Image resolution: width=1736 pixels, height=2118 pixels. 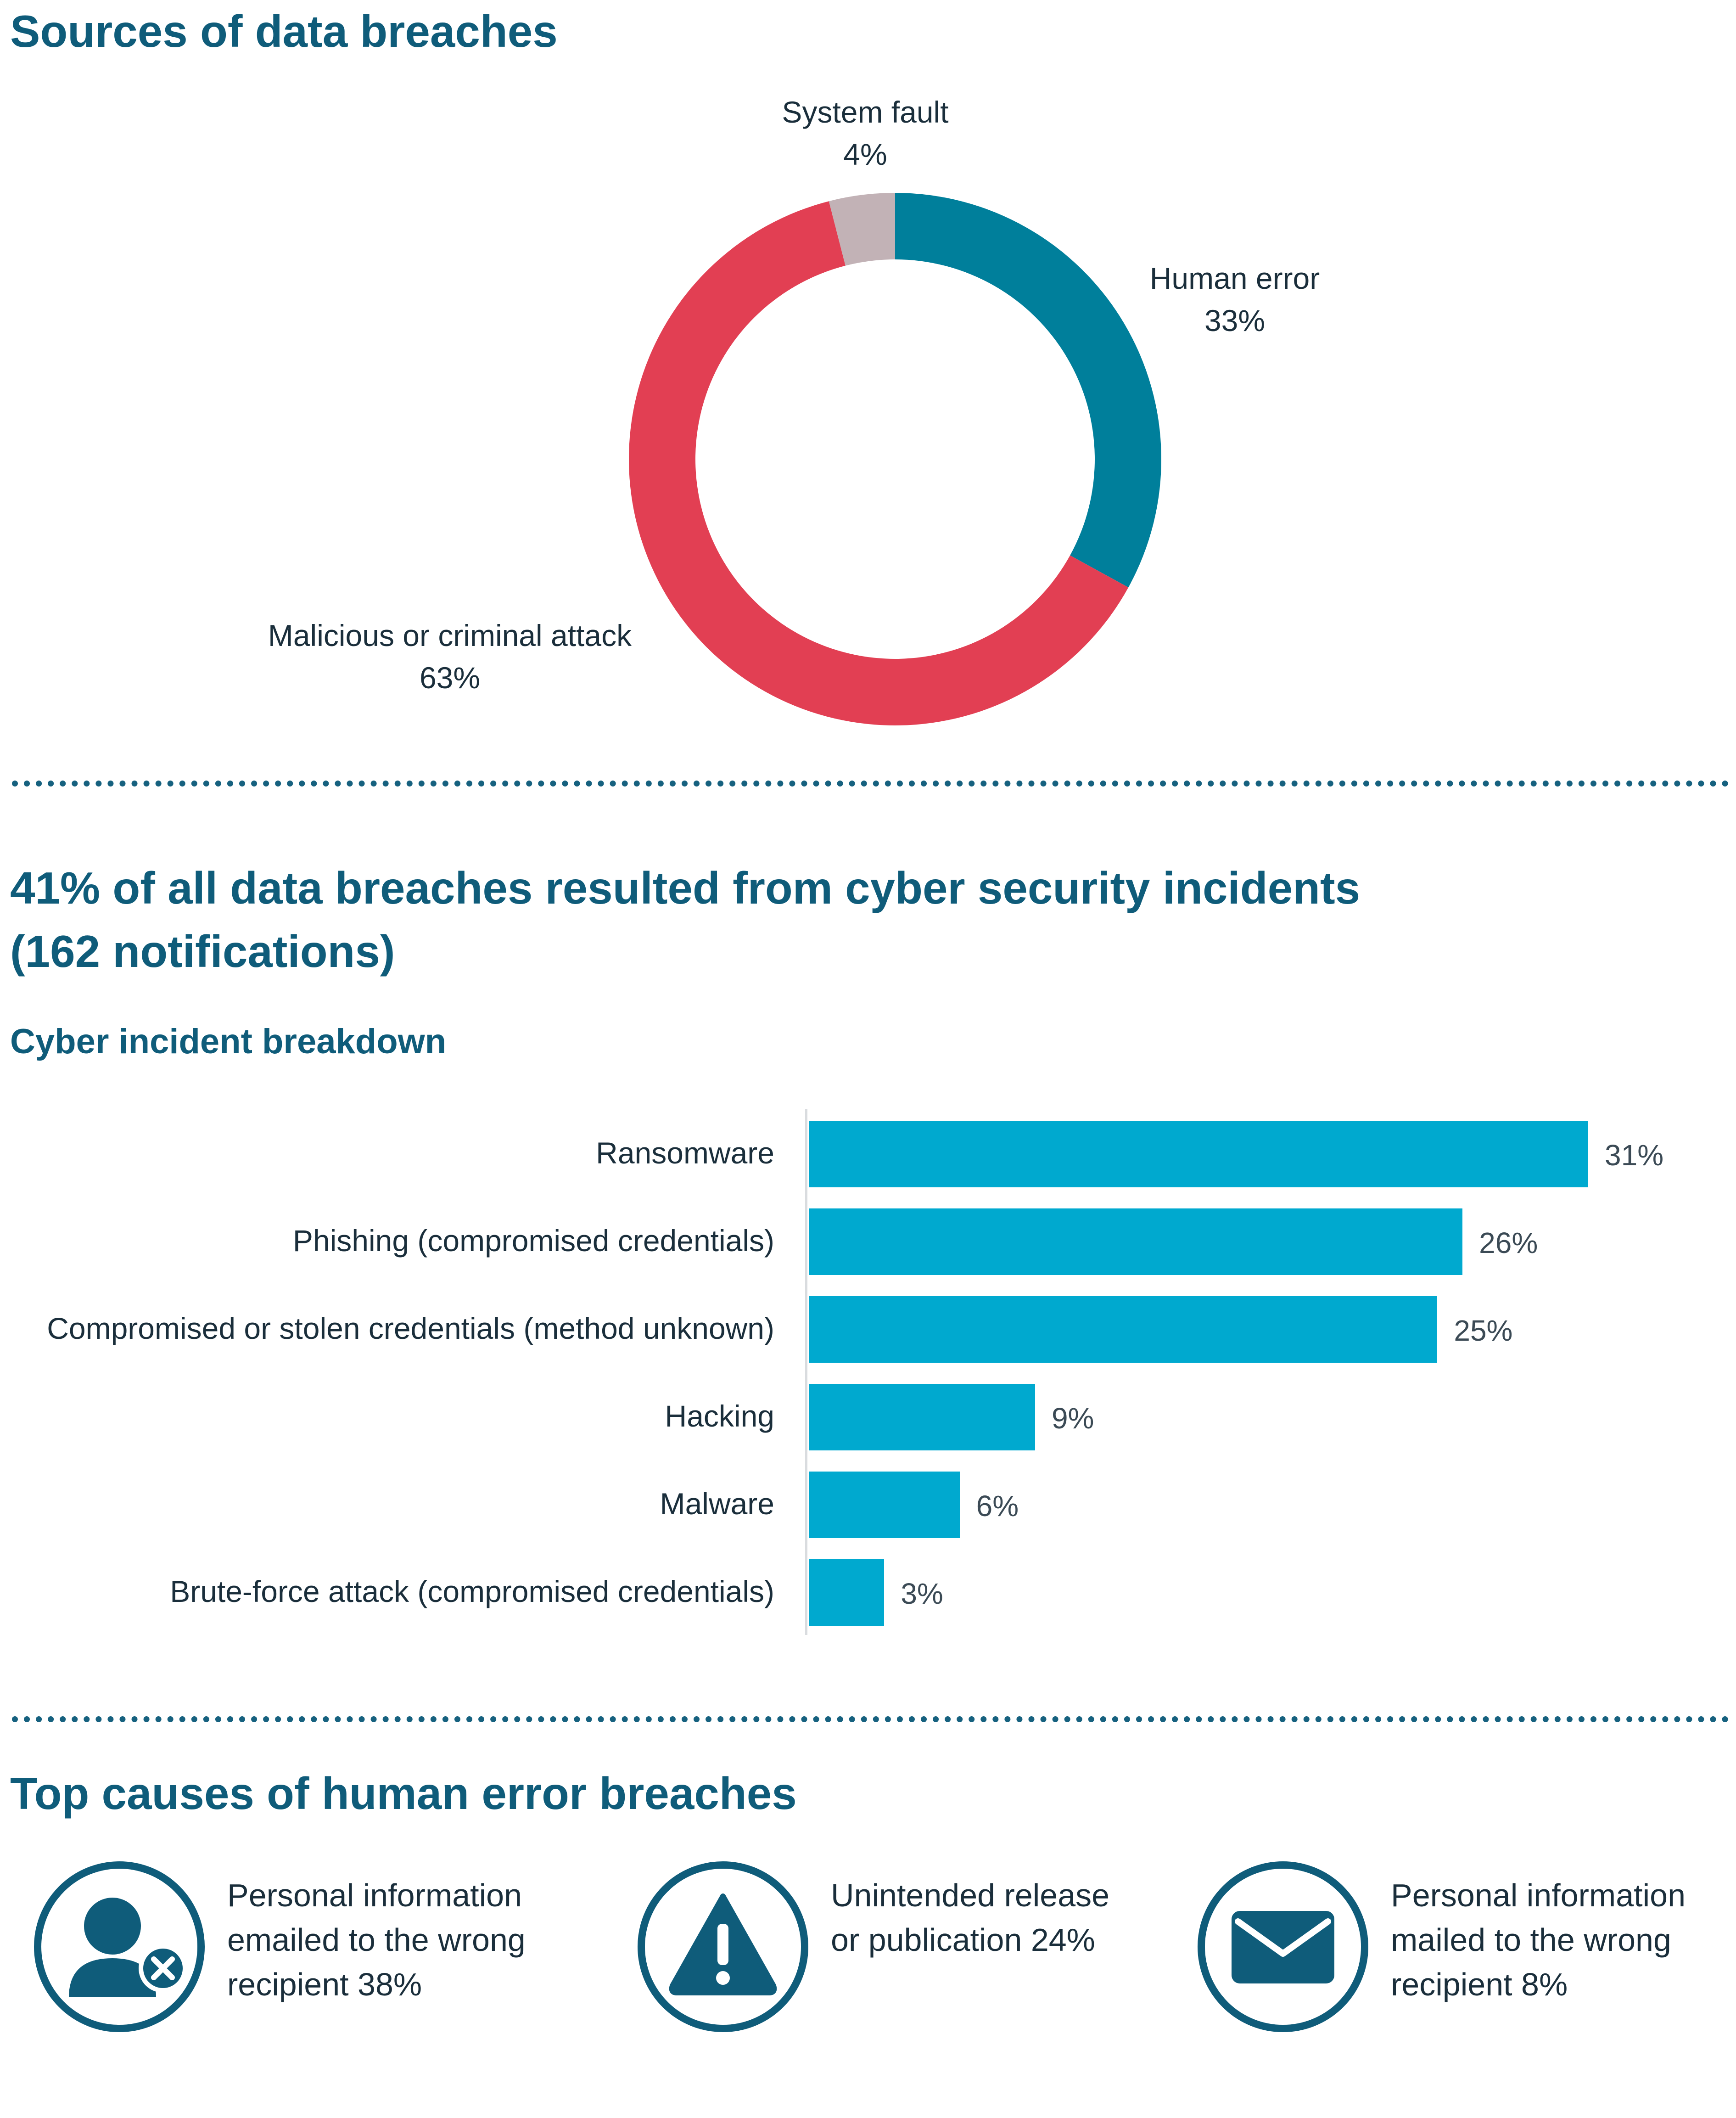 I want to click on donut-label-system-fault-name: System fault, so click(x=865, y=112).